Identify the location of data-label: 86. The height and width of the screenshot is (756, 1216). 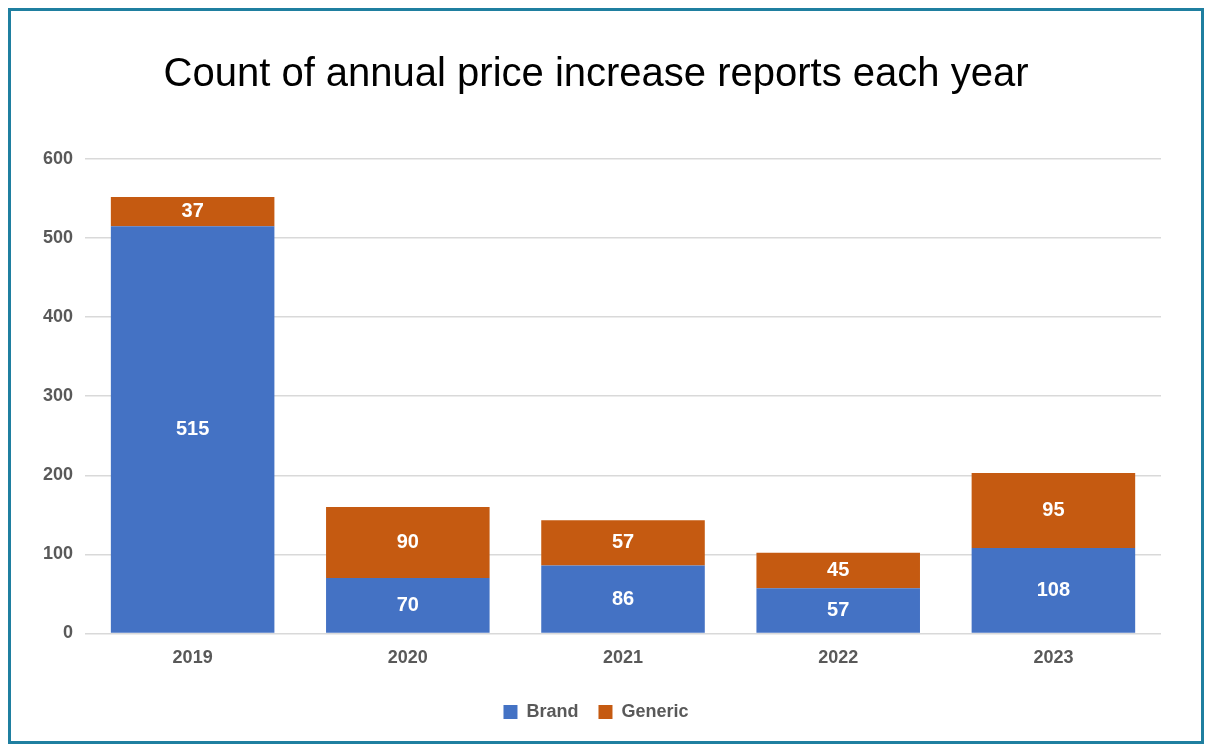
(623, 597).